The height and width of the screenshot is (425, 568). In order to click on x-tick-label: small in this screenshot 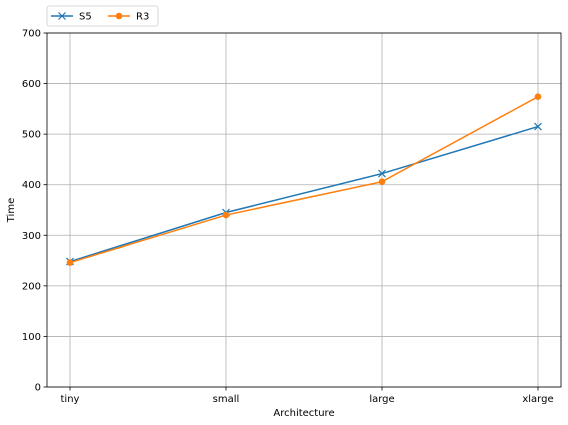, I will do `click(226, 399)`.